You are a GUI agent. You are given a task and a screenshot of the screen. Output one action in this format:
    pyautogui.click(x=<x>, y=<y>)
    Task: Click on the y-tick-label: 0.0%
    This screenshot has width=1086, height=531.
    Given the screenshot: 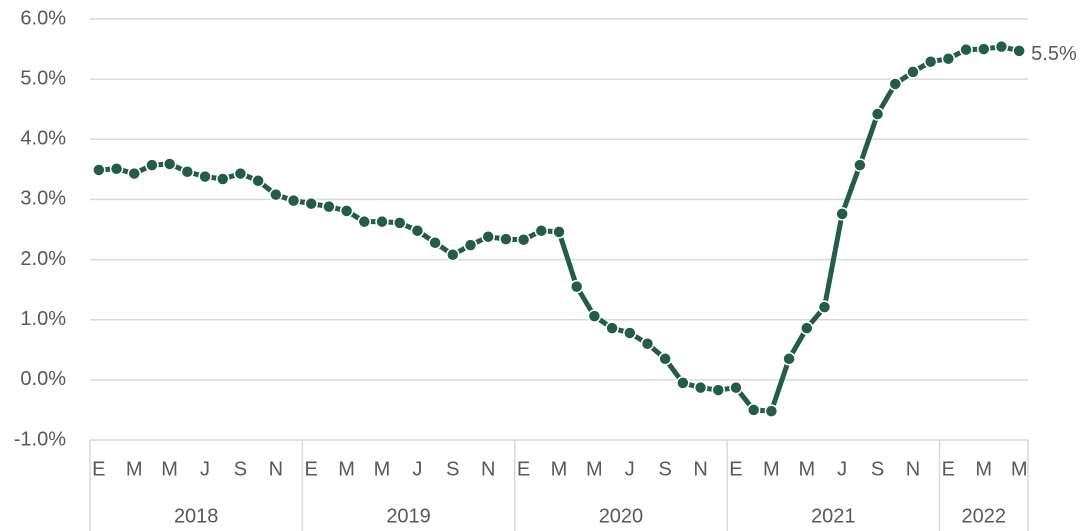 What is the action you would take?
    pyautogui.click(x=43, y=379)
    